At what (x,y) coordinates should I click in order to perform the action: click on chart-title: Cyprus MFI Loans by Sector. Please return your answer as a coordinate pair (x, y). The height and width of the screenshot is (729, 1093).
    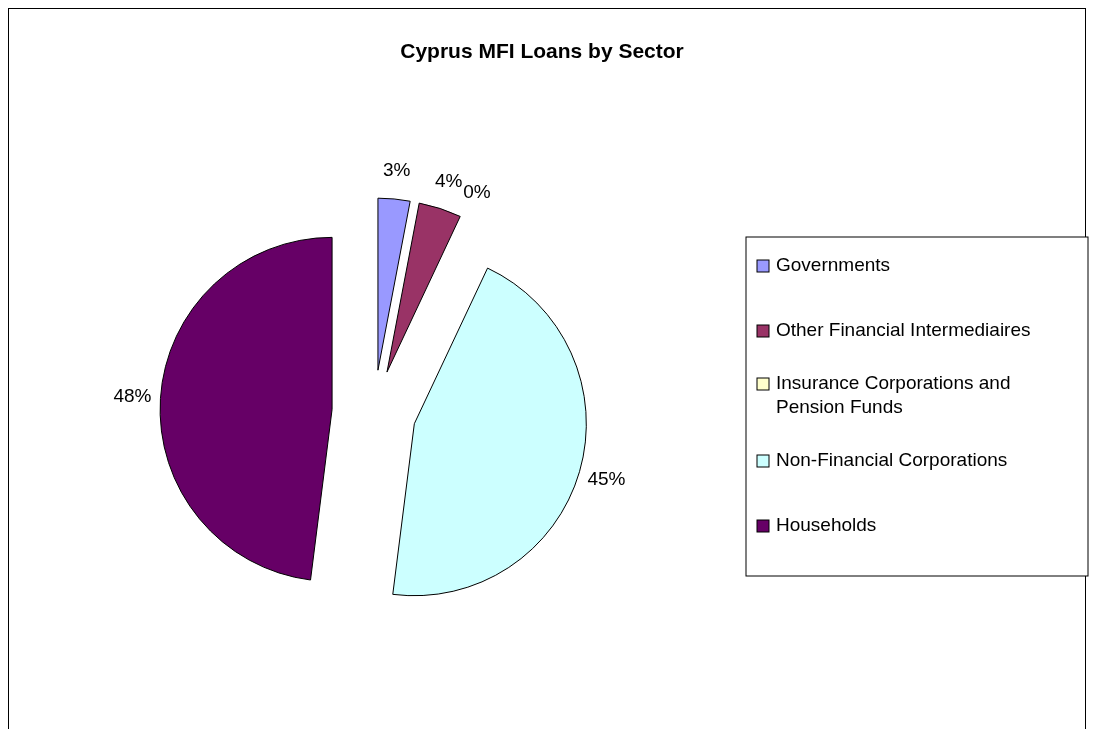
    Looking at the image, I should click on (542, 50).